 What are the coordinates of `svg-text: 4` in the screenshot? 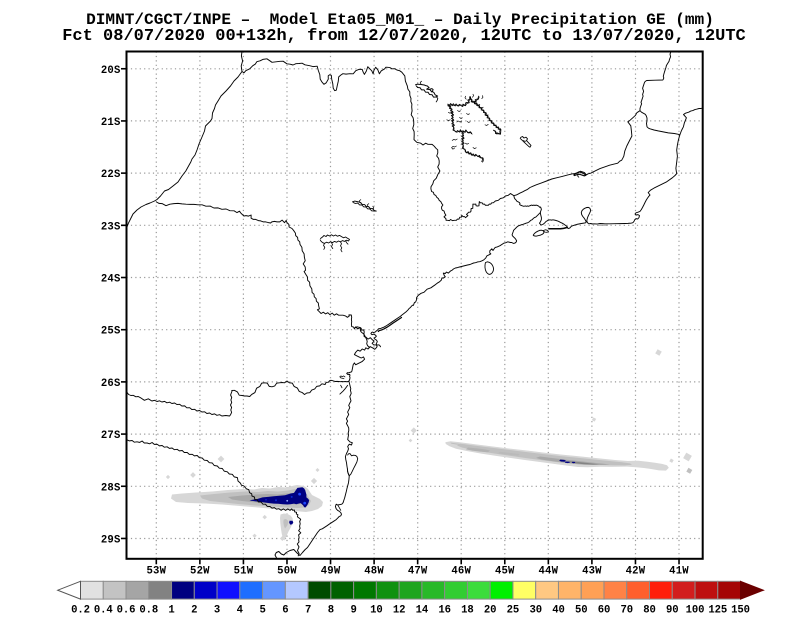 It's located at (240, 611).